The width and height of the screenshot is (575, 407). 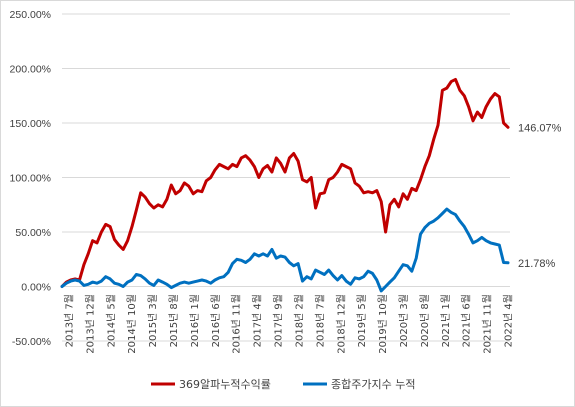 What do you see at coordinates (373, 384) in the screenshot?
I see `legend-label-2: 종합주가지수 누적` at bounding box center [373, 384].